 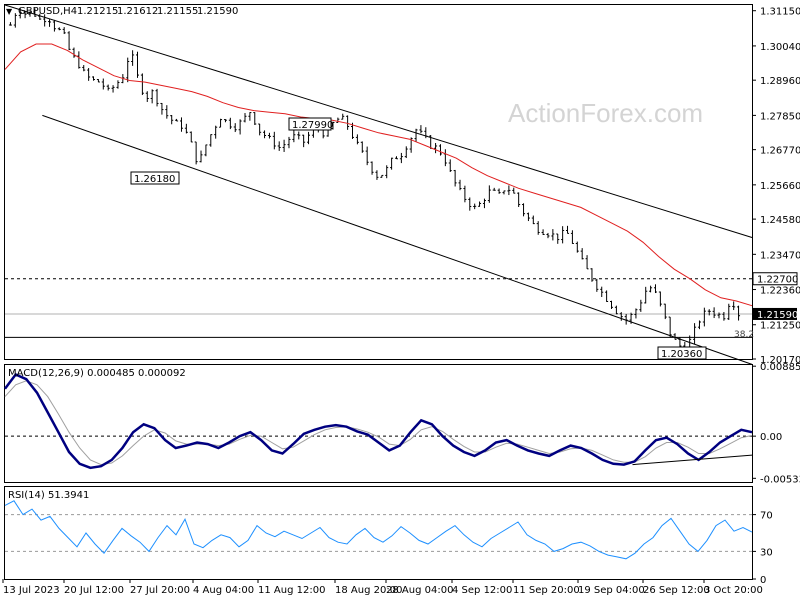 What do you see at coordinates (733, 590) in the screenshot?
I see `x-tick-label: 3 Oct 20:00` at bounding box center [733, 590].